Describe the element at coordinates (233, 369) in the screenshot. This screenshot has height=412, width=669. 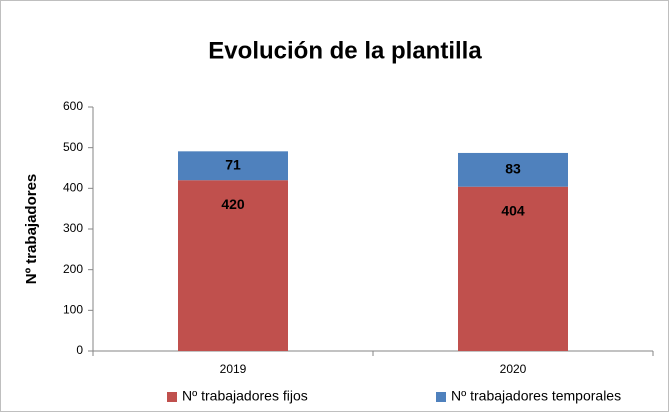
I see `x-tick-label: 2019` at that location.